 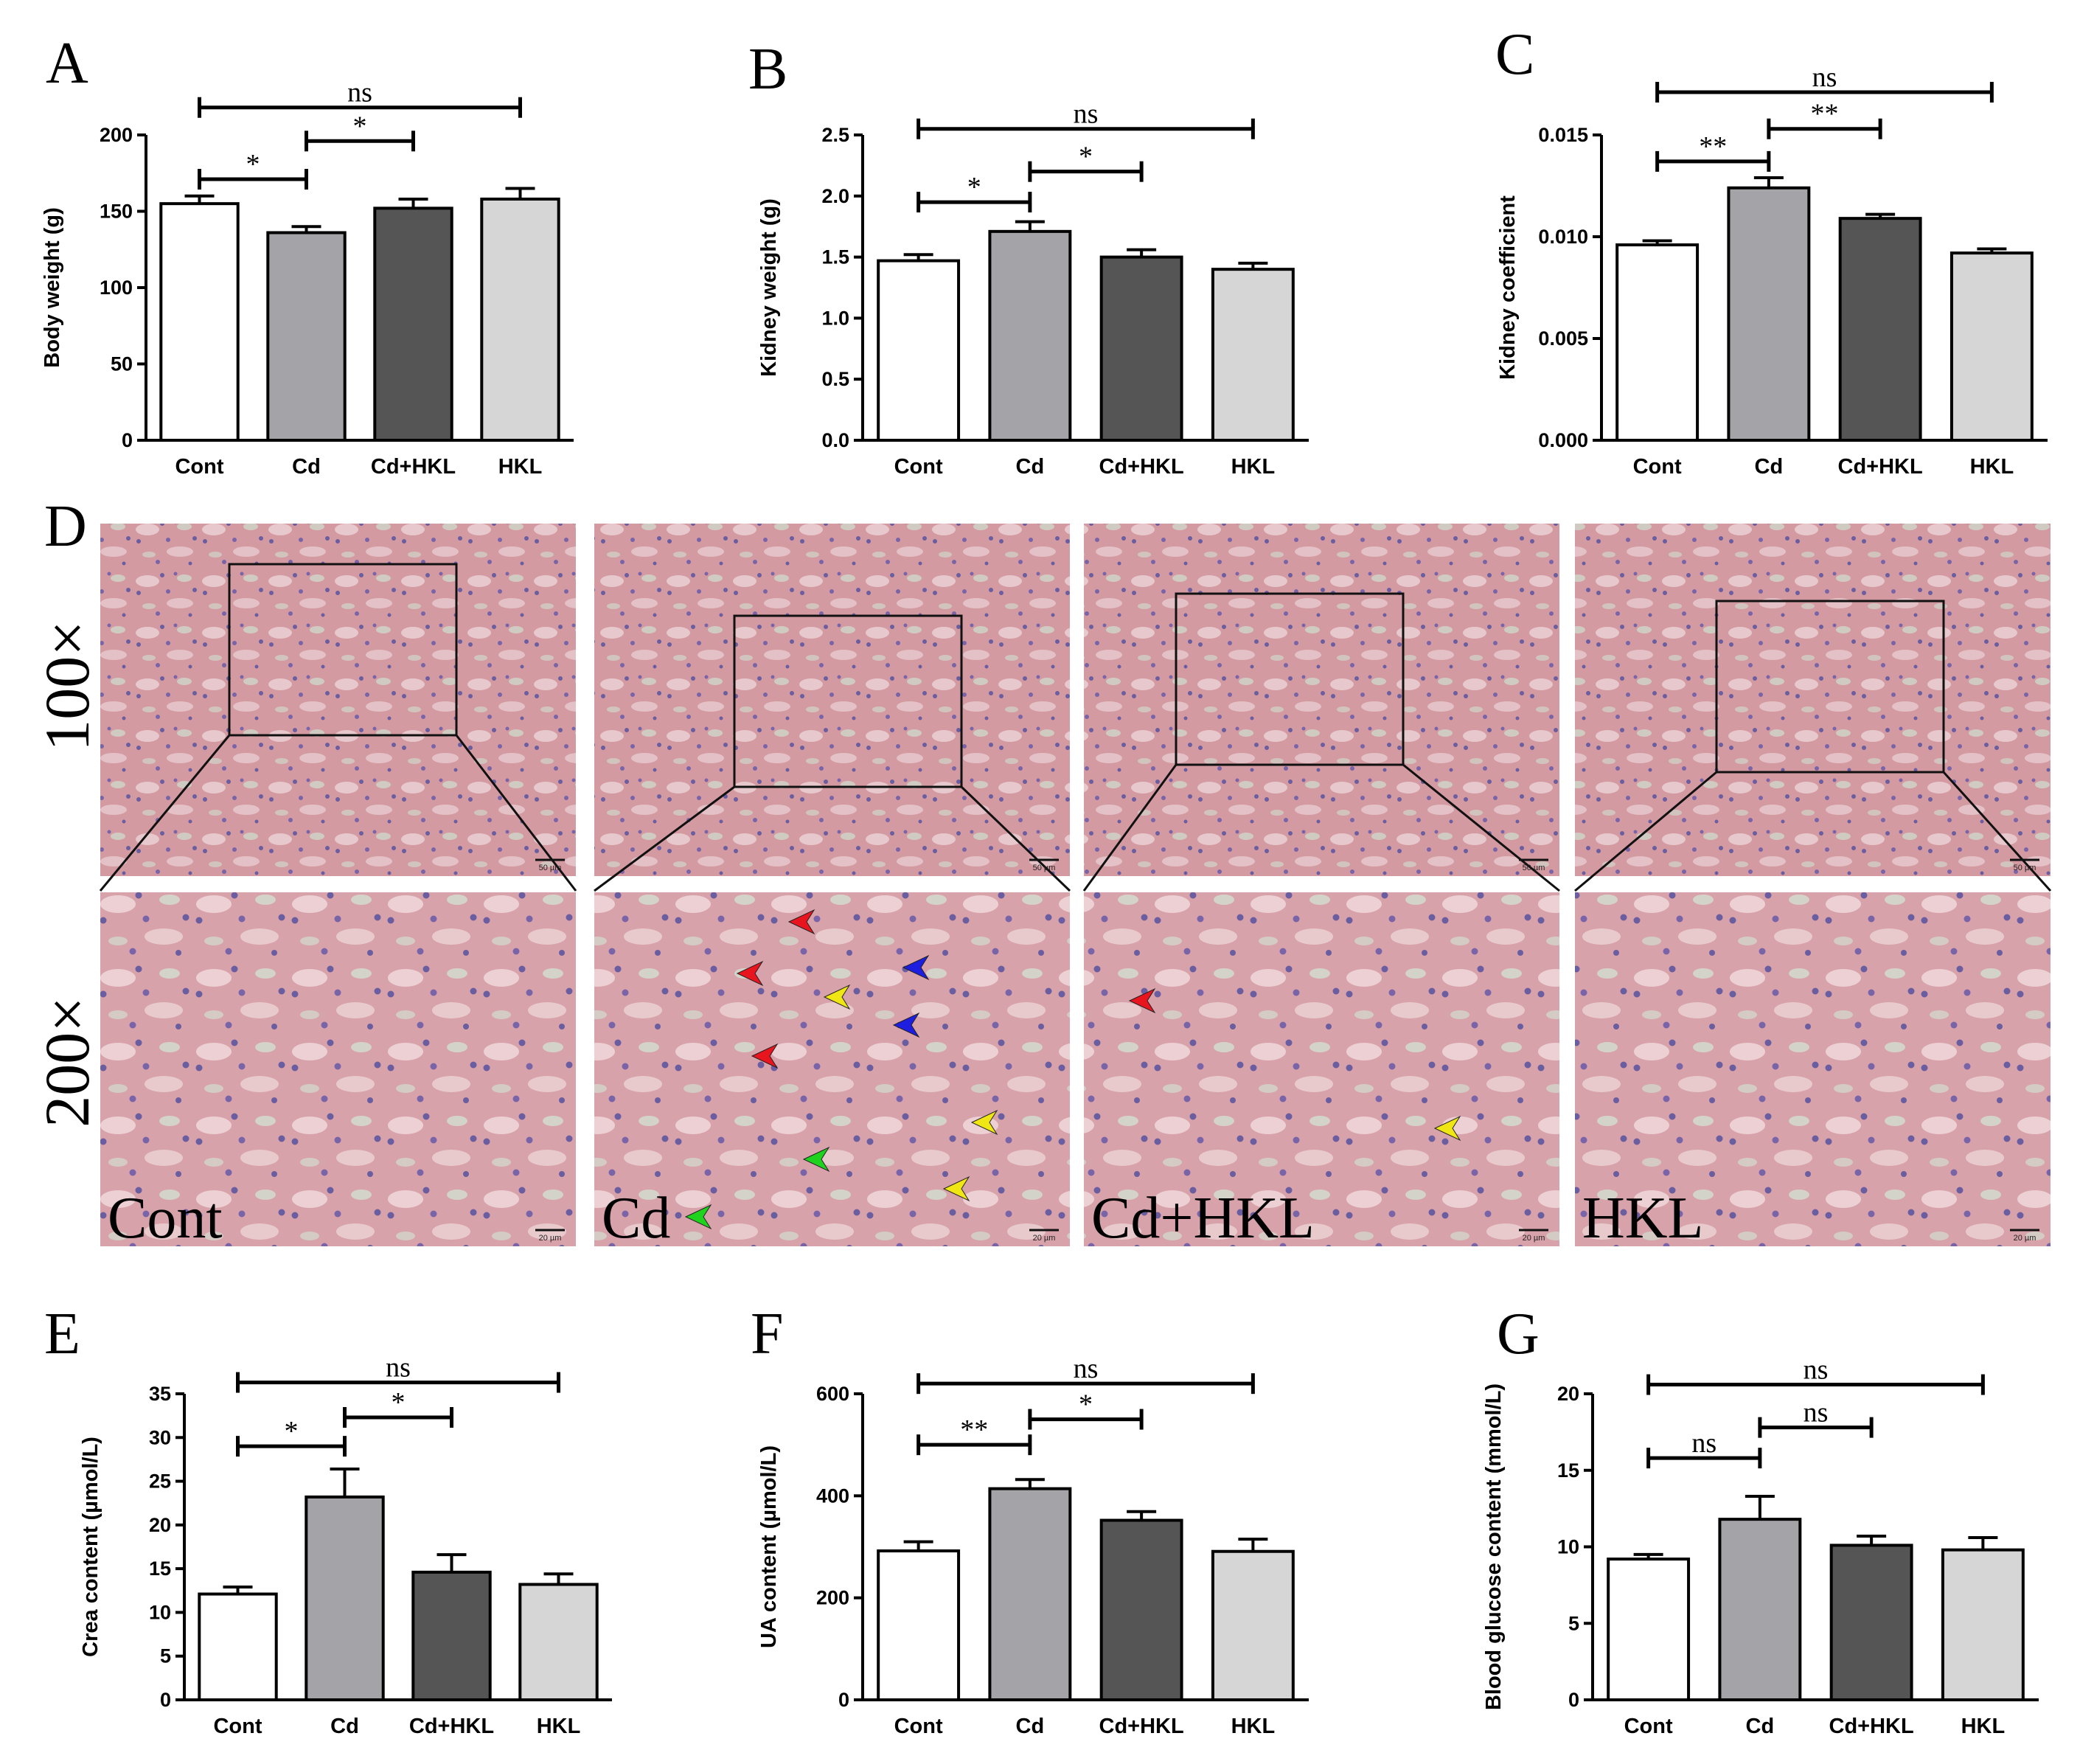 I want to click on y-tick-label: 30, so click(x=160, y=1437).